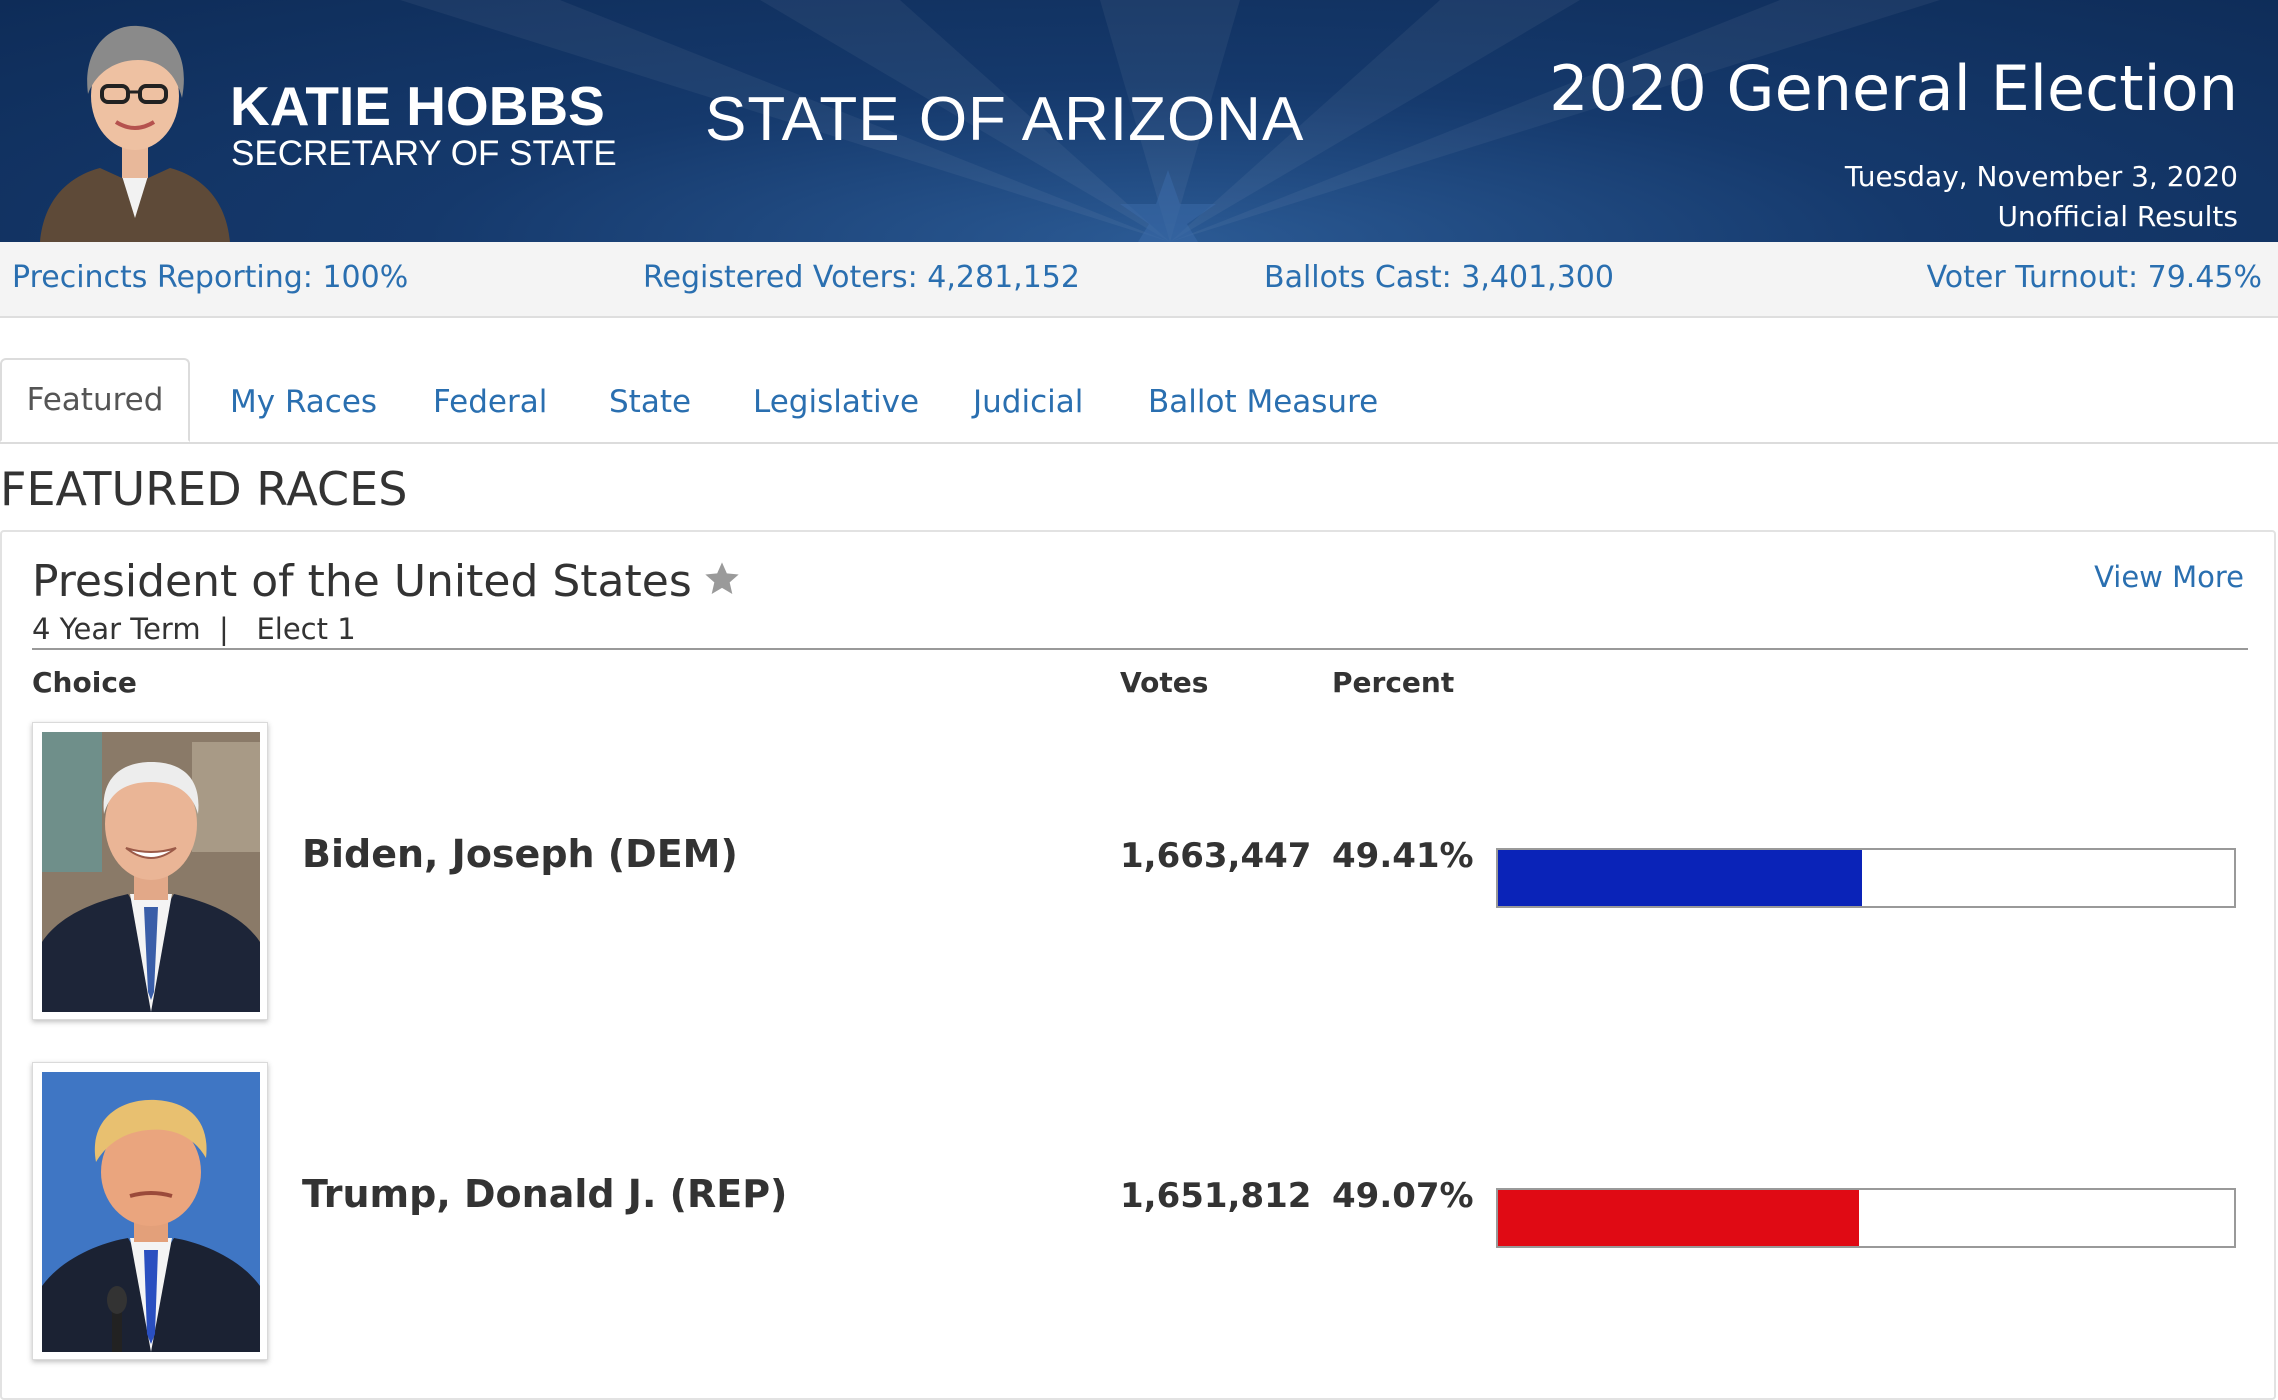 The image size is (2278, 1400). I want to click on column-header-choice: Choice, so click(84, 682).